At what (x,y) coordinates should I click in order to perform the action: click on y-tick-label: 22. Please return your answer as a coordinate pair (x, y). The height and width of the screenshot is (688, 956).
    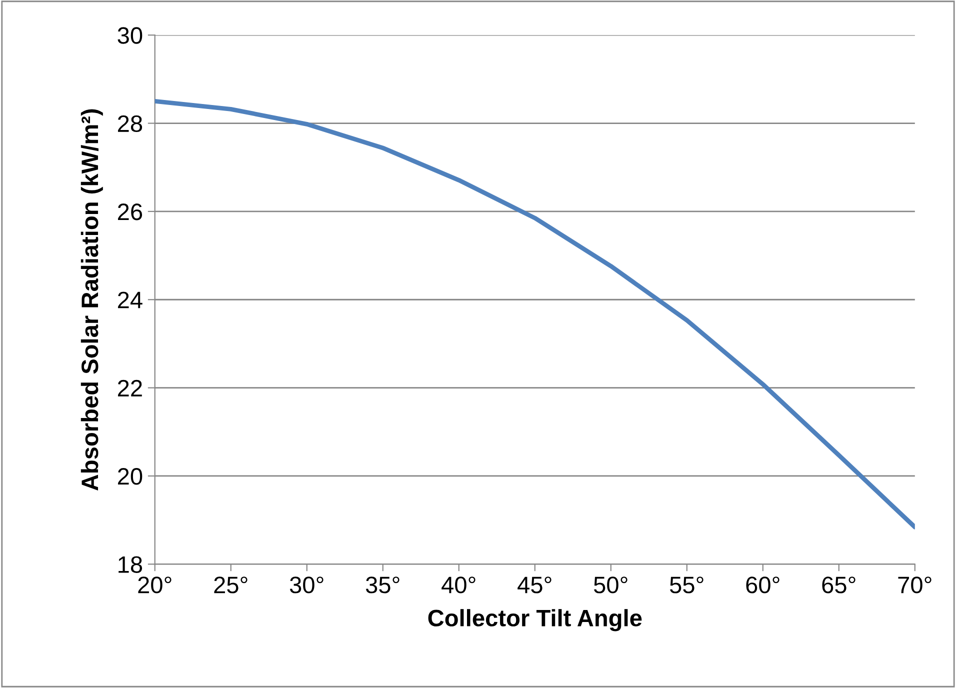
    Looking at the image, I should click on (130, 388).